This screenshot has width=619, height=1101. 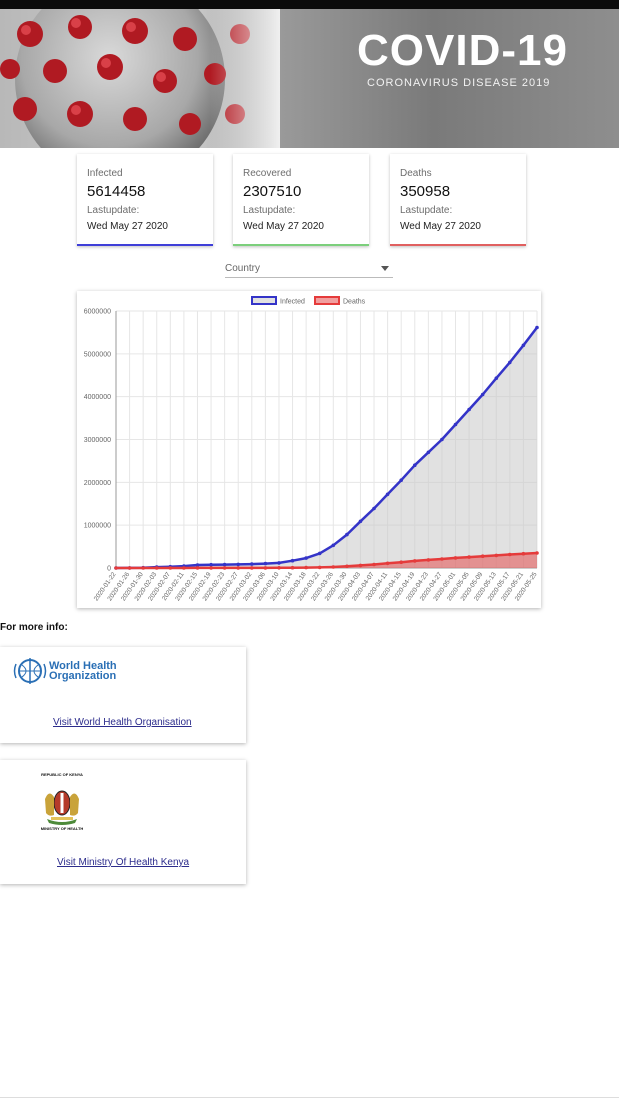 I want to click on dropdown-arrow-icon, so click(x=385, y=268).